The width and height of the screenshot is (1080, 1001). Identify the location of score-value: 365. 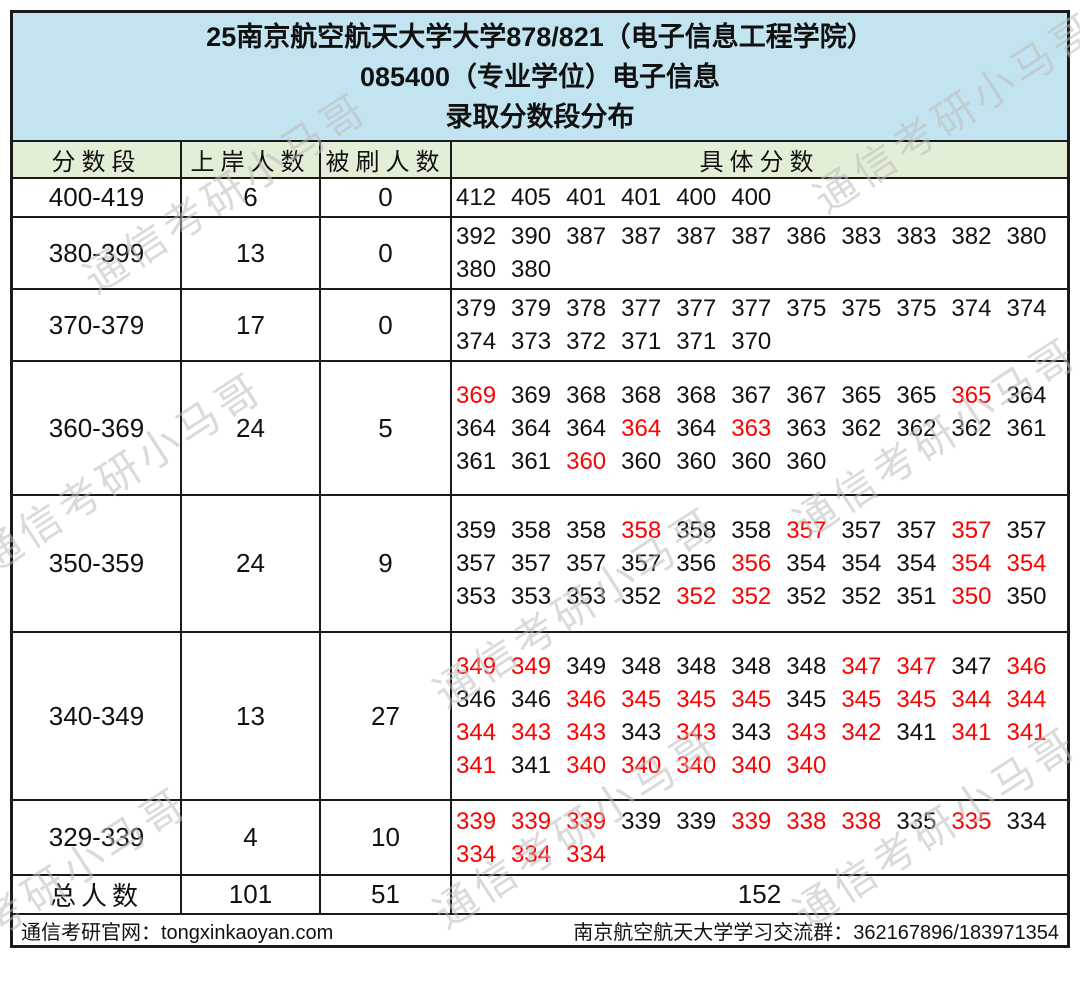
(861, 395).